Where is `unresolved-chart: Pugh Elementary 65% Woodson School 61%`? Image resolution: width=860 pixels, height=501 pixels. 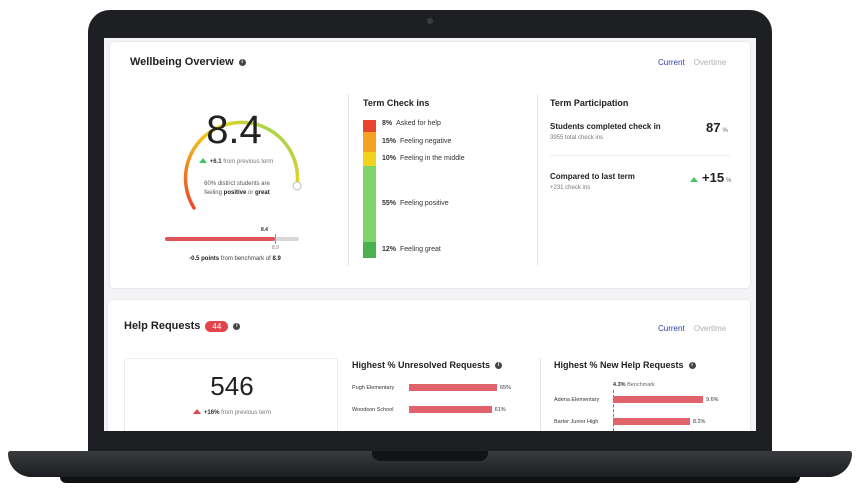 unresolved-chart: Pugh Elementary 65% Woodson School 61% is located at coordinates (442, 406).